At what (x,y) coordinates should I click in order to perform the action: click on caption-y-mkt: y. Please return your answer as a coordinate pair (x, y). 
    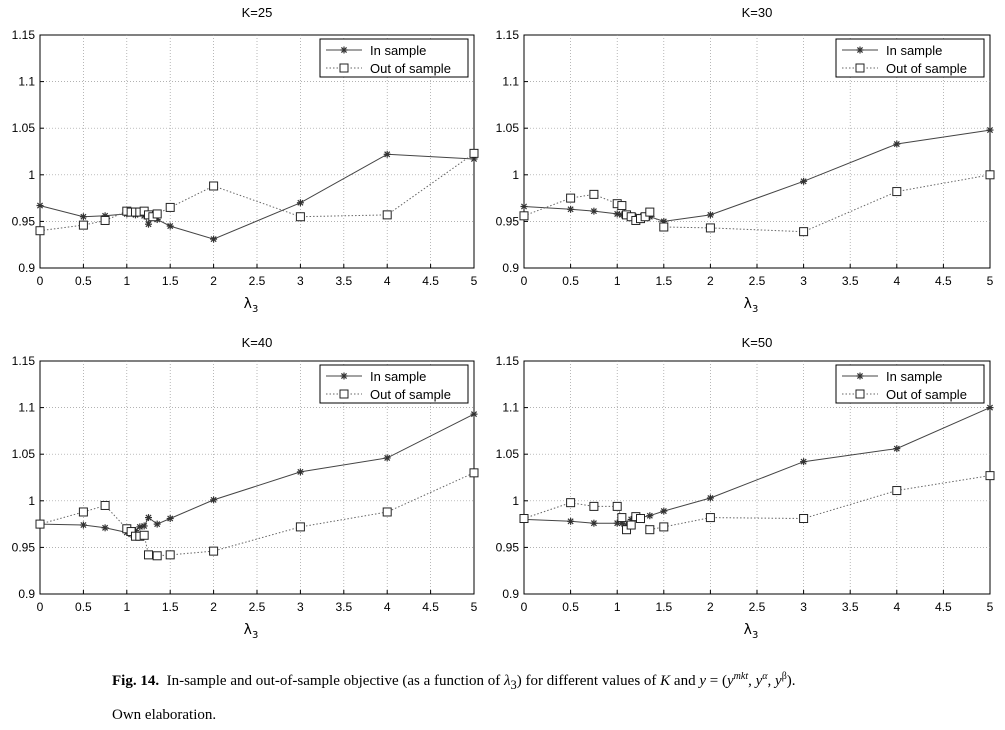
    Looking at the image, I should click on (730, 681).